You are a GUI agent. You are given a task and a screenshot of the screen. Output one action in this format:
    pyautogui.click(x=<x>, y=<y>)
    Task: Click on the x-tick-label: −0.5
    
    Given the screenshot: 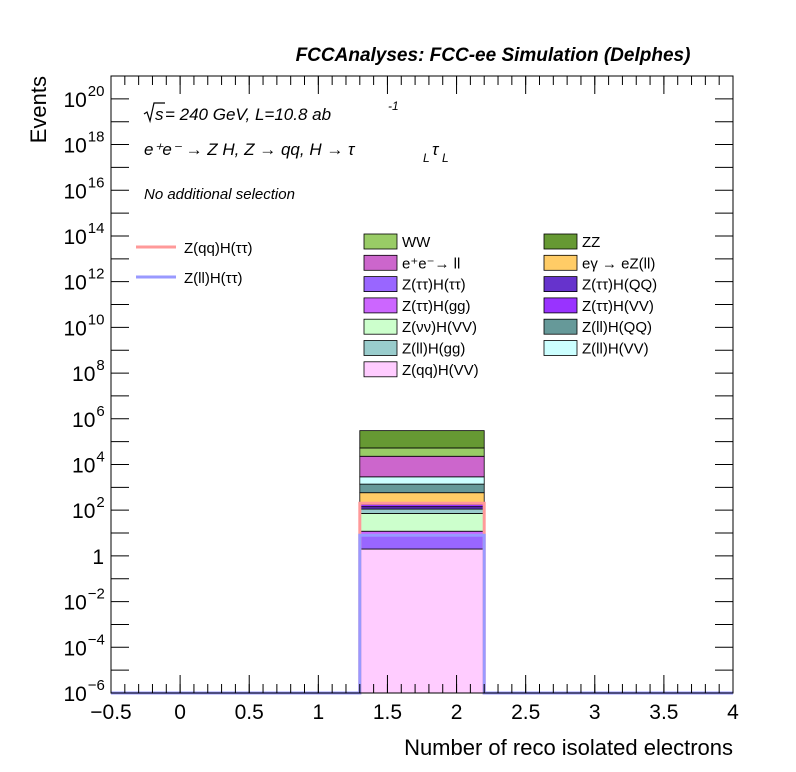 What is the action you would take?
    pyautogui.click(x=110, y=712)
    